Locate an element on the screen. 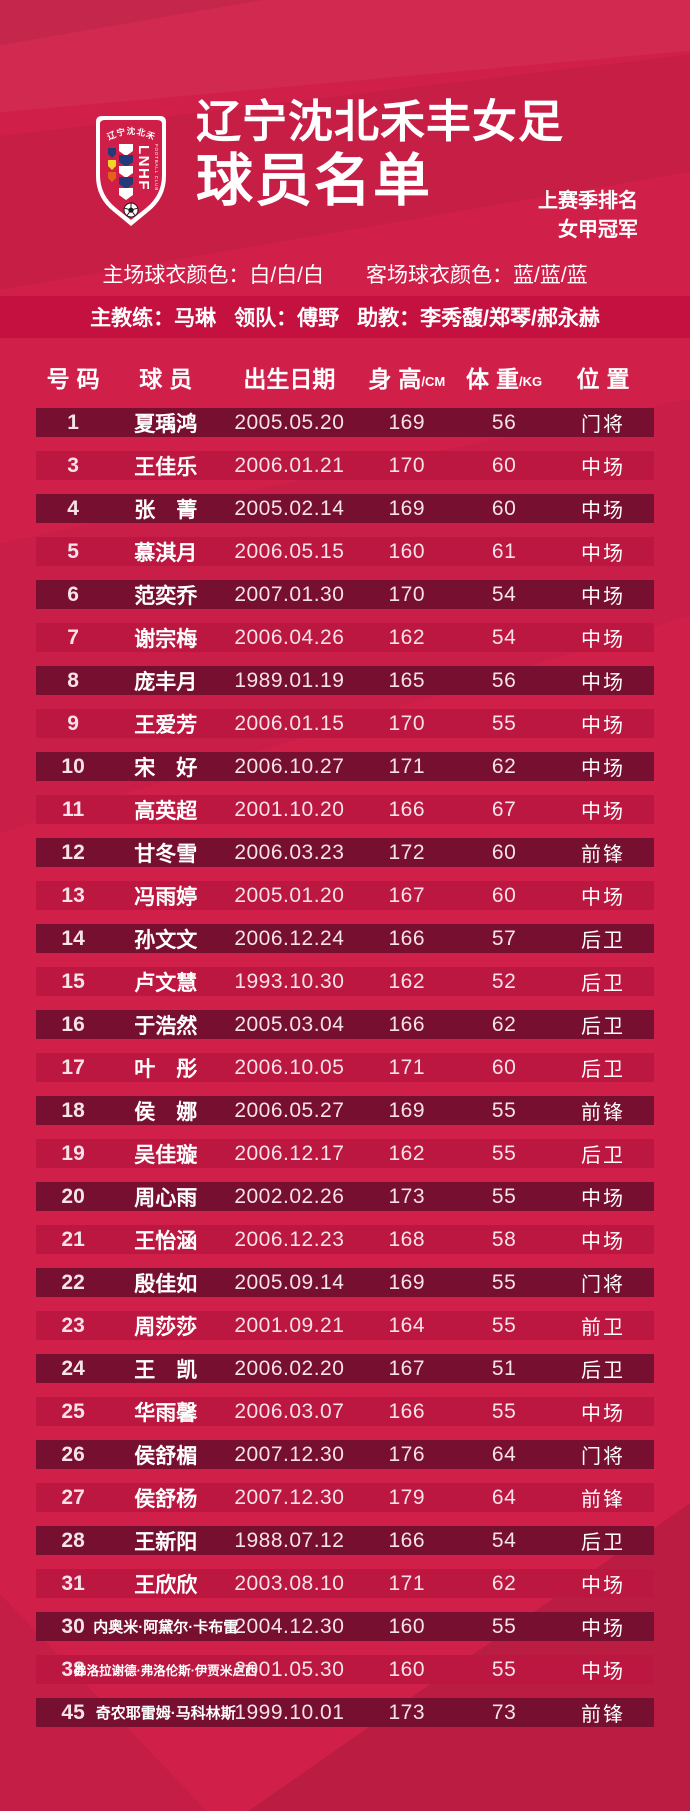  table-row: 5 慕淇月 2006.05.15 160 61 中场 is located at coordinates (345, 551).